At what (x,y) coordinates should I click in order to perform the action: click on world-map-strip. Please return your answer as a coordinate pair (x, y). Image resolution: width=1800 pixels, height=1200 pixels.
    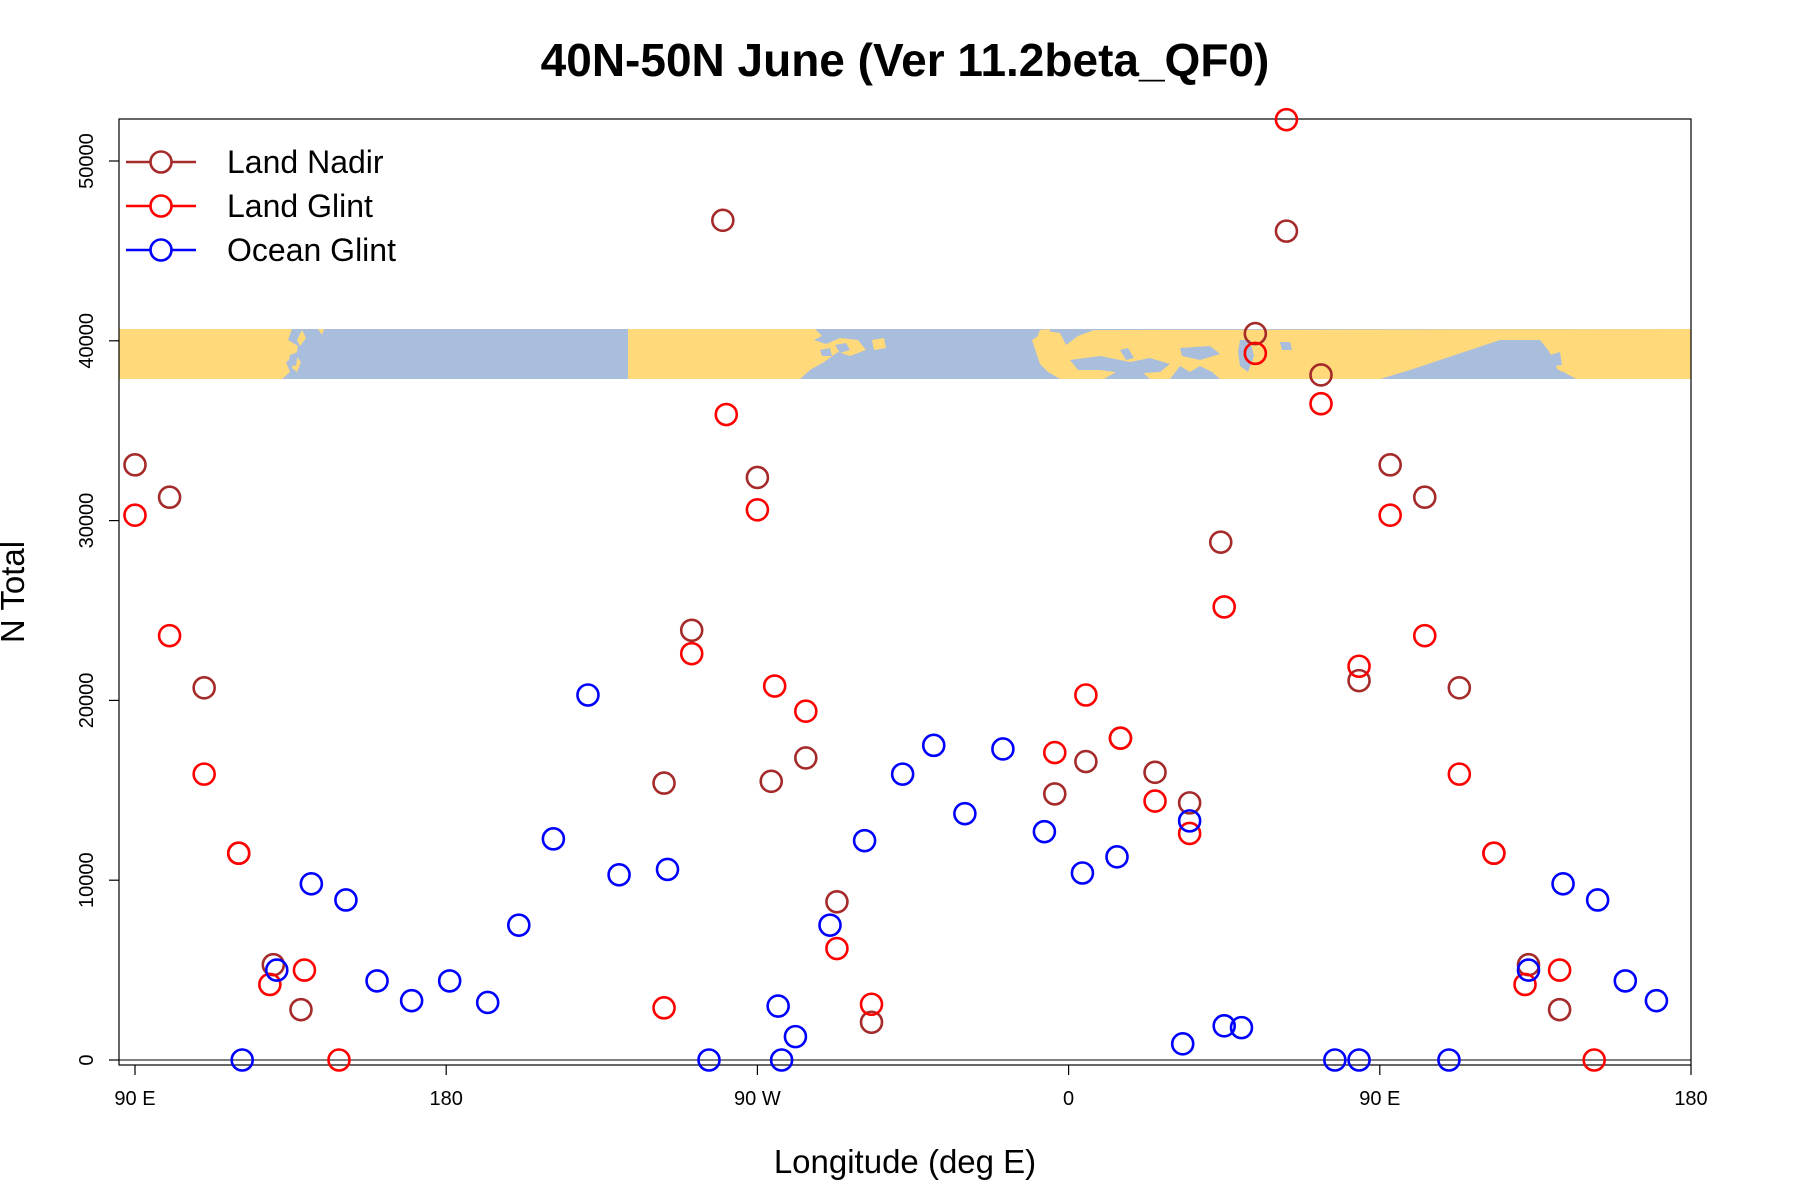
    Looking at the image, I should click on (905, 354).